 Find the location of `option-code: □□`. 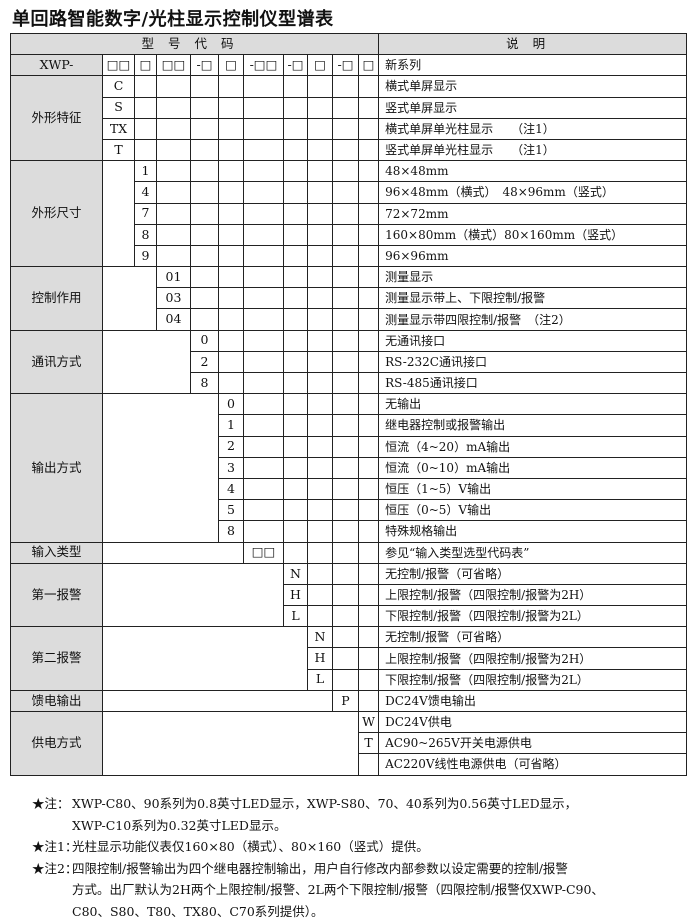

option-code: □□ is located at coordinates (264, 552).